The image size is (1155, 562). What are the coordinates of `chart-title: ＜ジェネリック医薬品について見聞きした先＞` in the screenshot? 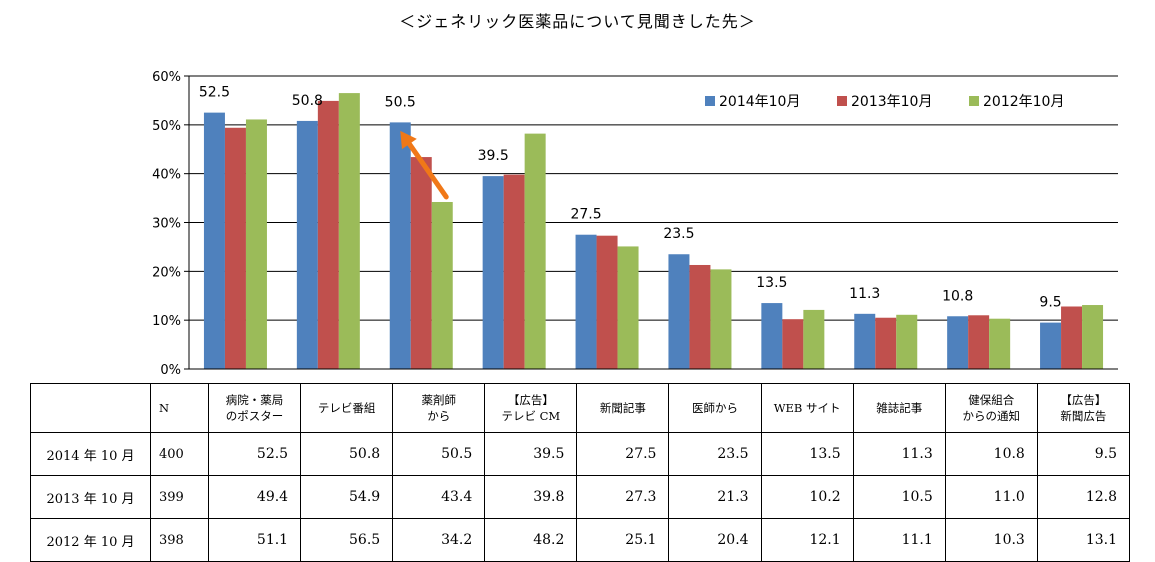 It's located at (577, 21).